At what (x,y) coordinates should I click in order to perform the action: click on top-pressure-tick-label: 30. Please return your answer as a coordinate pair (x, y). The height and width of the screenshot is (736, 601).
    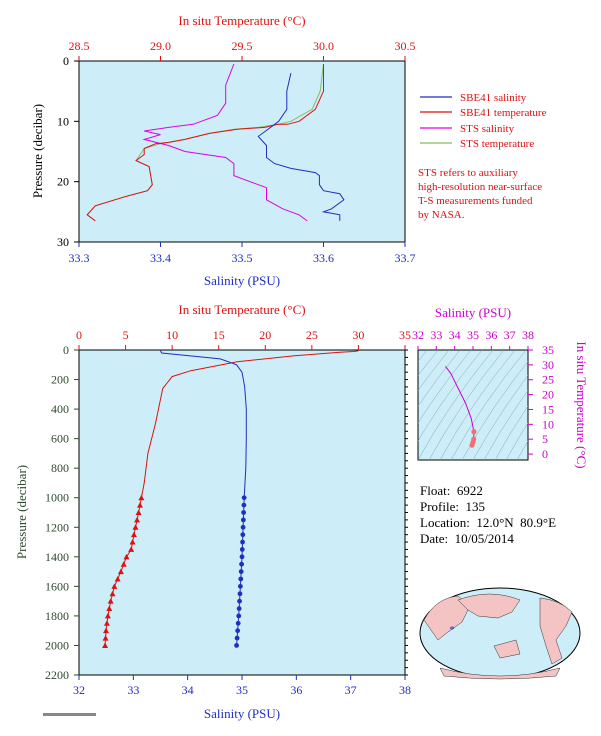
    Looking at the image, I should click on (63, 242).